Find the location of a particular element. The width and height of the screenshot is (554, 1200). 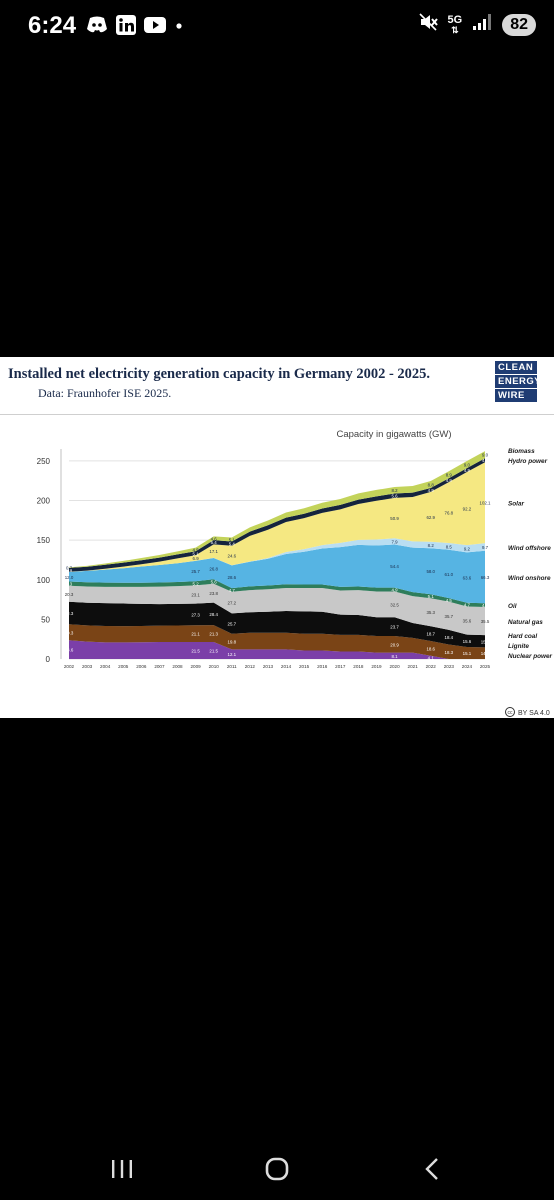

data-arrows-icon: ⇅ is located at coordinates (455, 29).